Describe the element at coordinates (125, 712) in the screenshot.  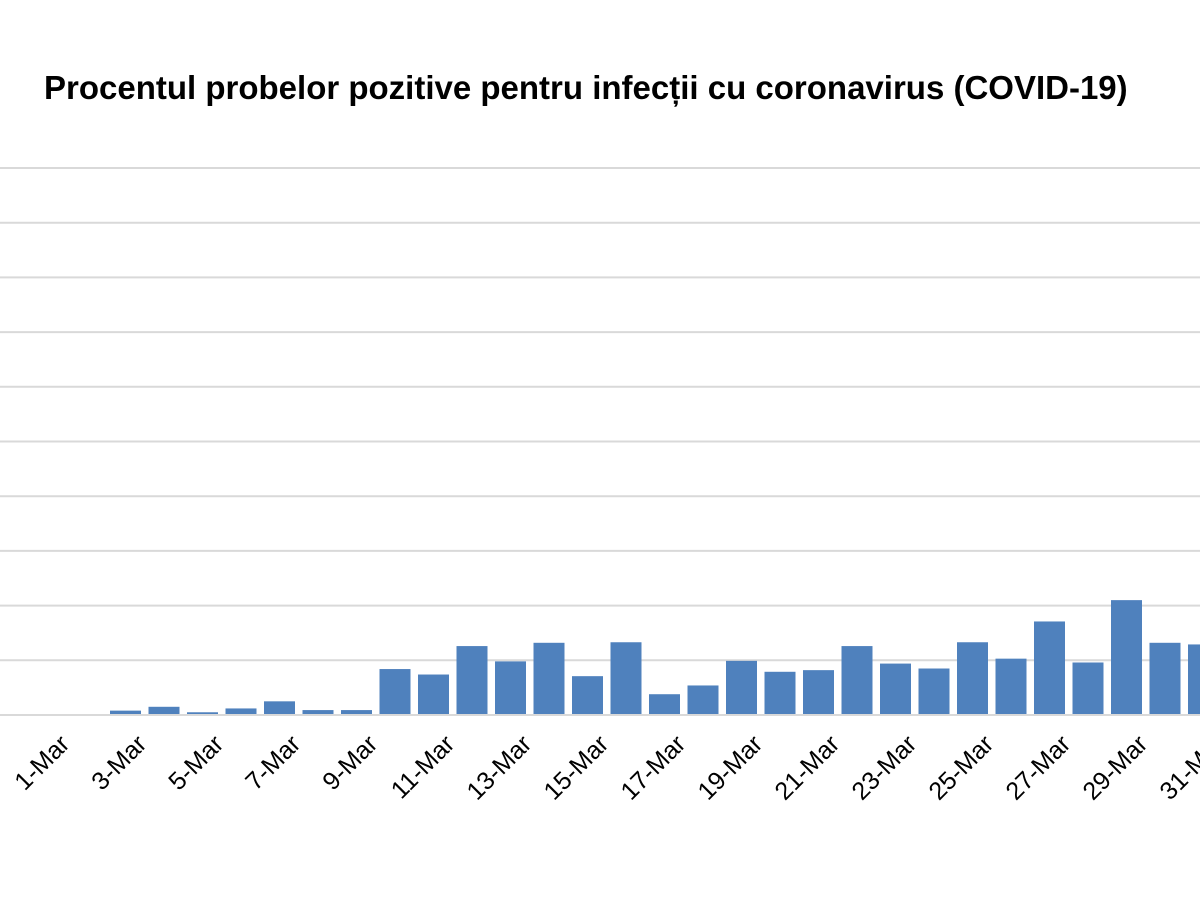
I see `bar-3-Mar` at that location.